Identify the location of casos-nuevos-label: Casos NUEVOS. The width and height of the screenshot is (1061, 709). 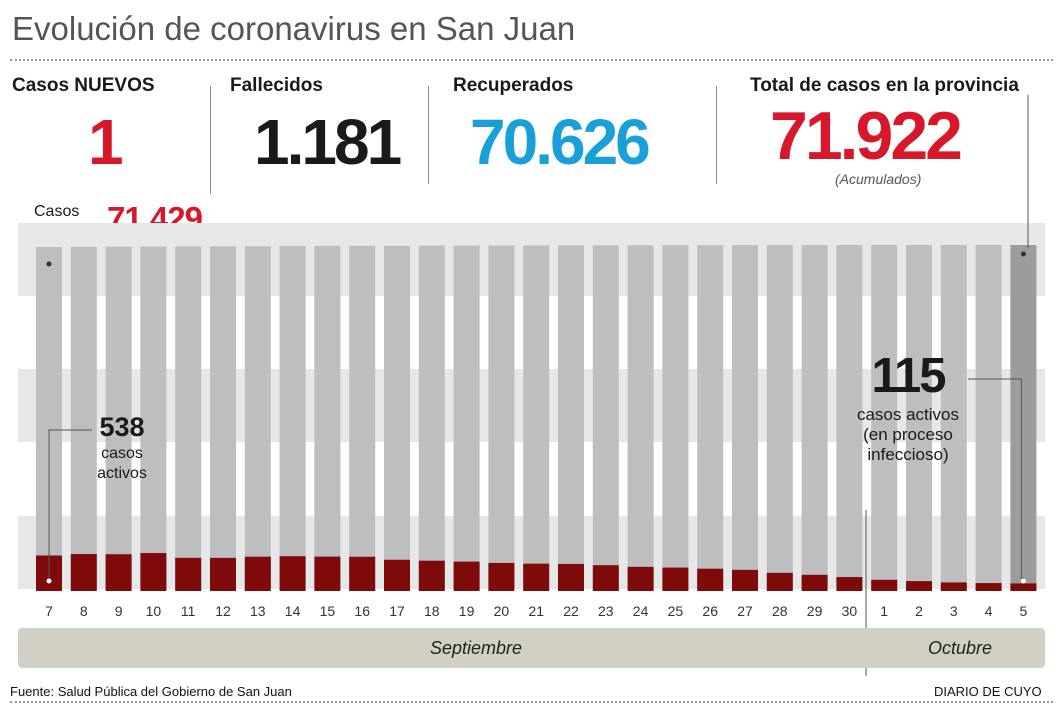
(83, 85).